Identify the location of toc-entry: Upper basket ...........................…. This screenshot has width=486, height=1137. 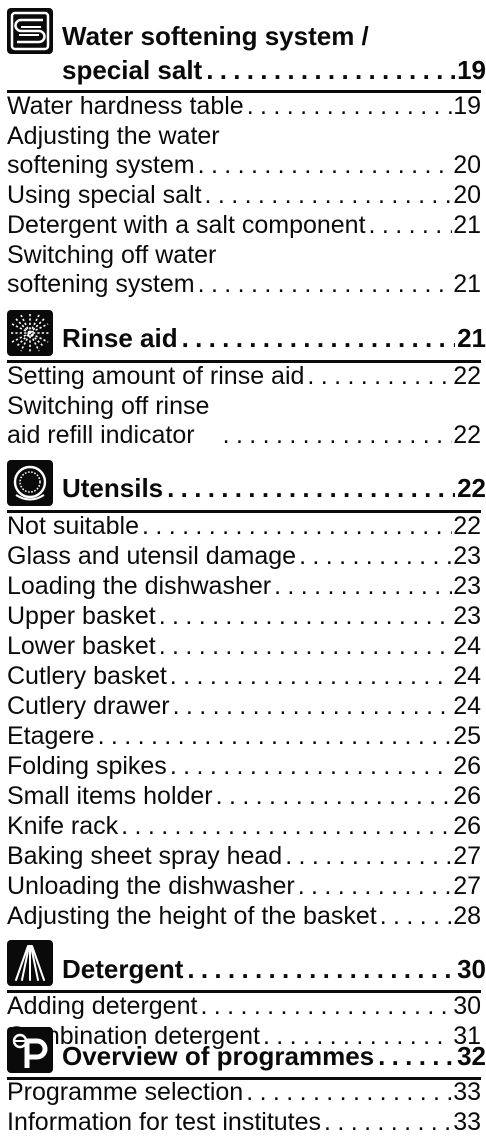
(244, 616).